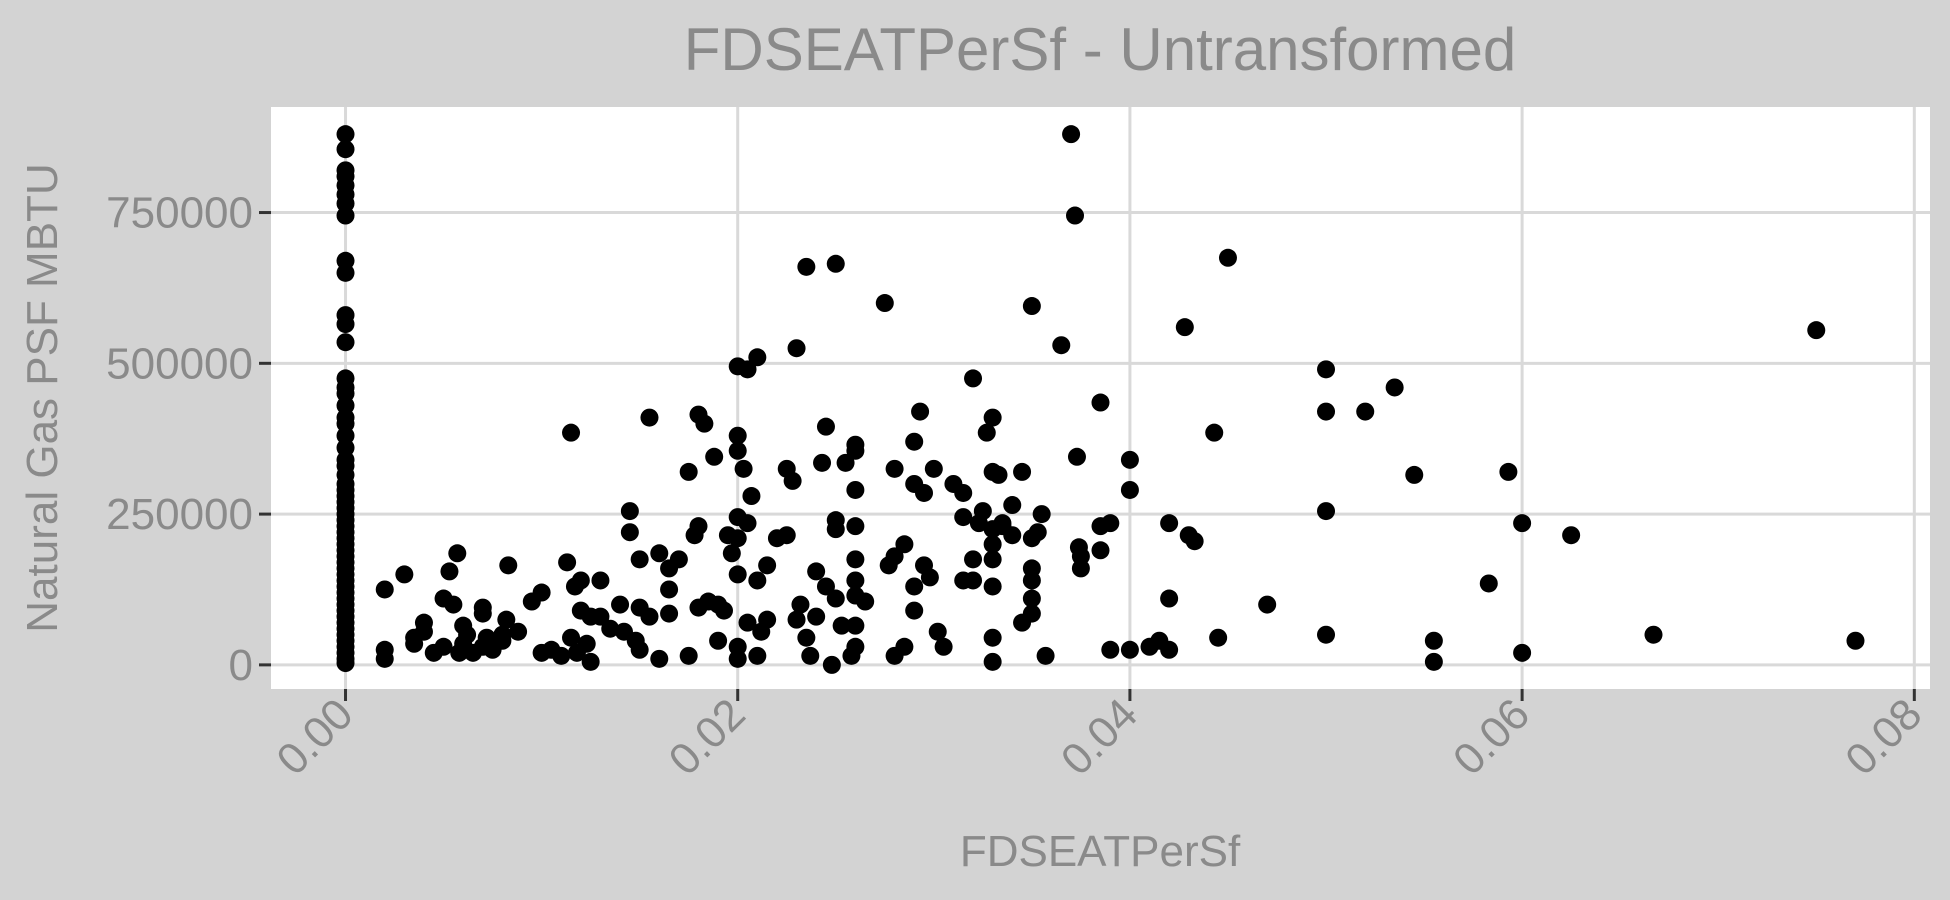  Describe the element at coordinates (179, 363) in the screenshot. I see `y-tick-label: 500000` at that location.